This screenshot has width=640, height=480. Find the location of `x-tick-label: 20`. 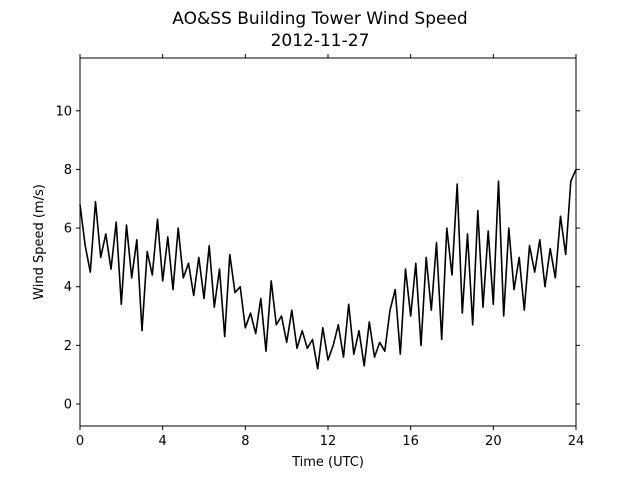

x-tick-label: 20 is located at coordinates (493, 441).